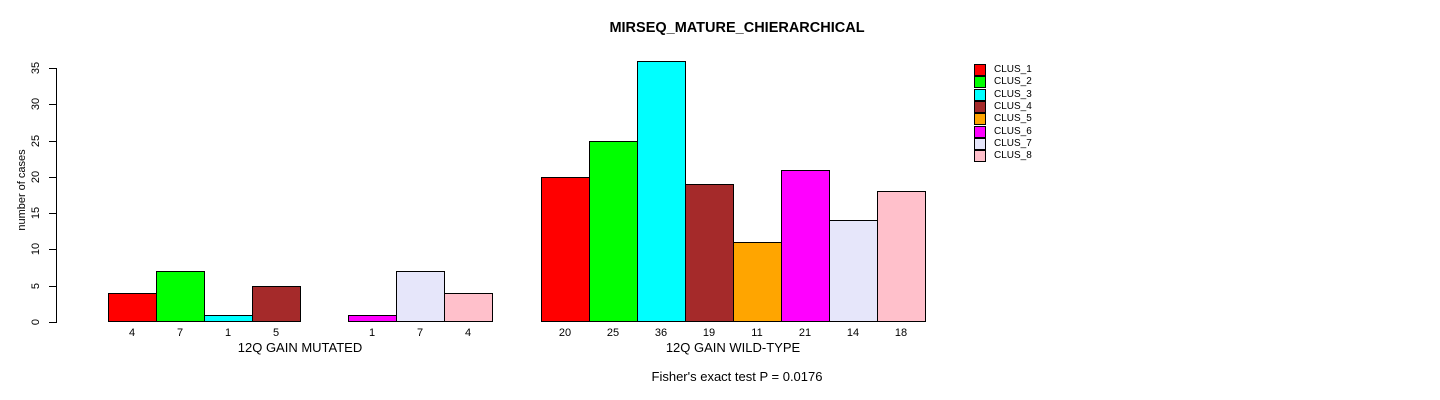 This screenshot has height=400, width=1440. I want to click on legend-item: CLUS_6, so click(1003, 132).